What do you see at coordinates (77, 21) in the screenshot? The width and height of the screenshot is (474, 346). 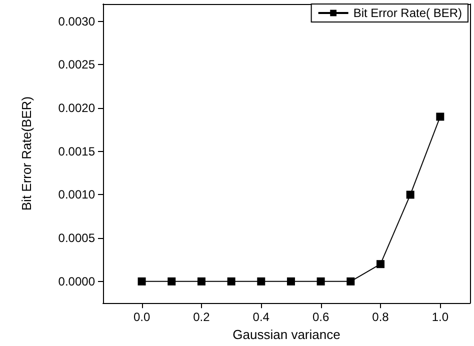 I see `y-tick-label: 0.0030` at bounding box center [77, 21].